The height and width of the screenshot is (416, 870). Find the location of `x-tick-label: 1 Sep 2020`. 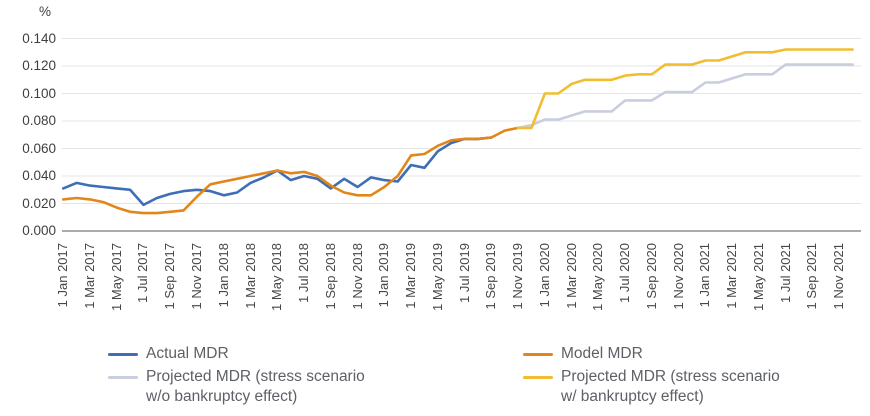

x-tick-label: 1 Sep 2020 is located at coordinates (651, 276).